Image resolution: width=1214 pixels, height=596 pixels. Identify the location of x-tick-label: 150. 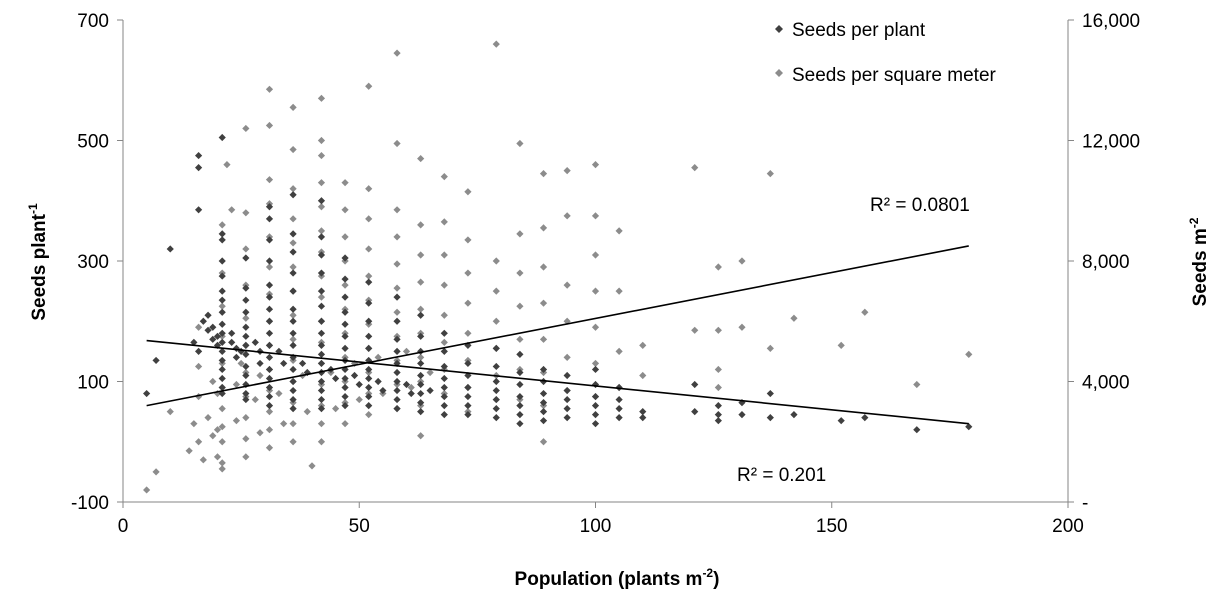
(832, 526).